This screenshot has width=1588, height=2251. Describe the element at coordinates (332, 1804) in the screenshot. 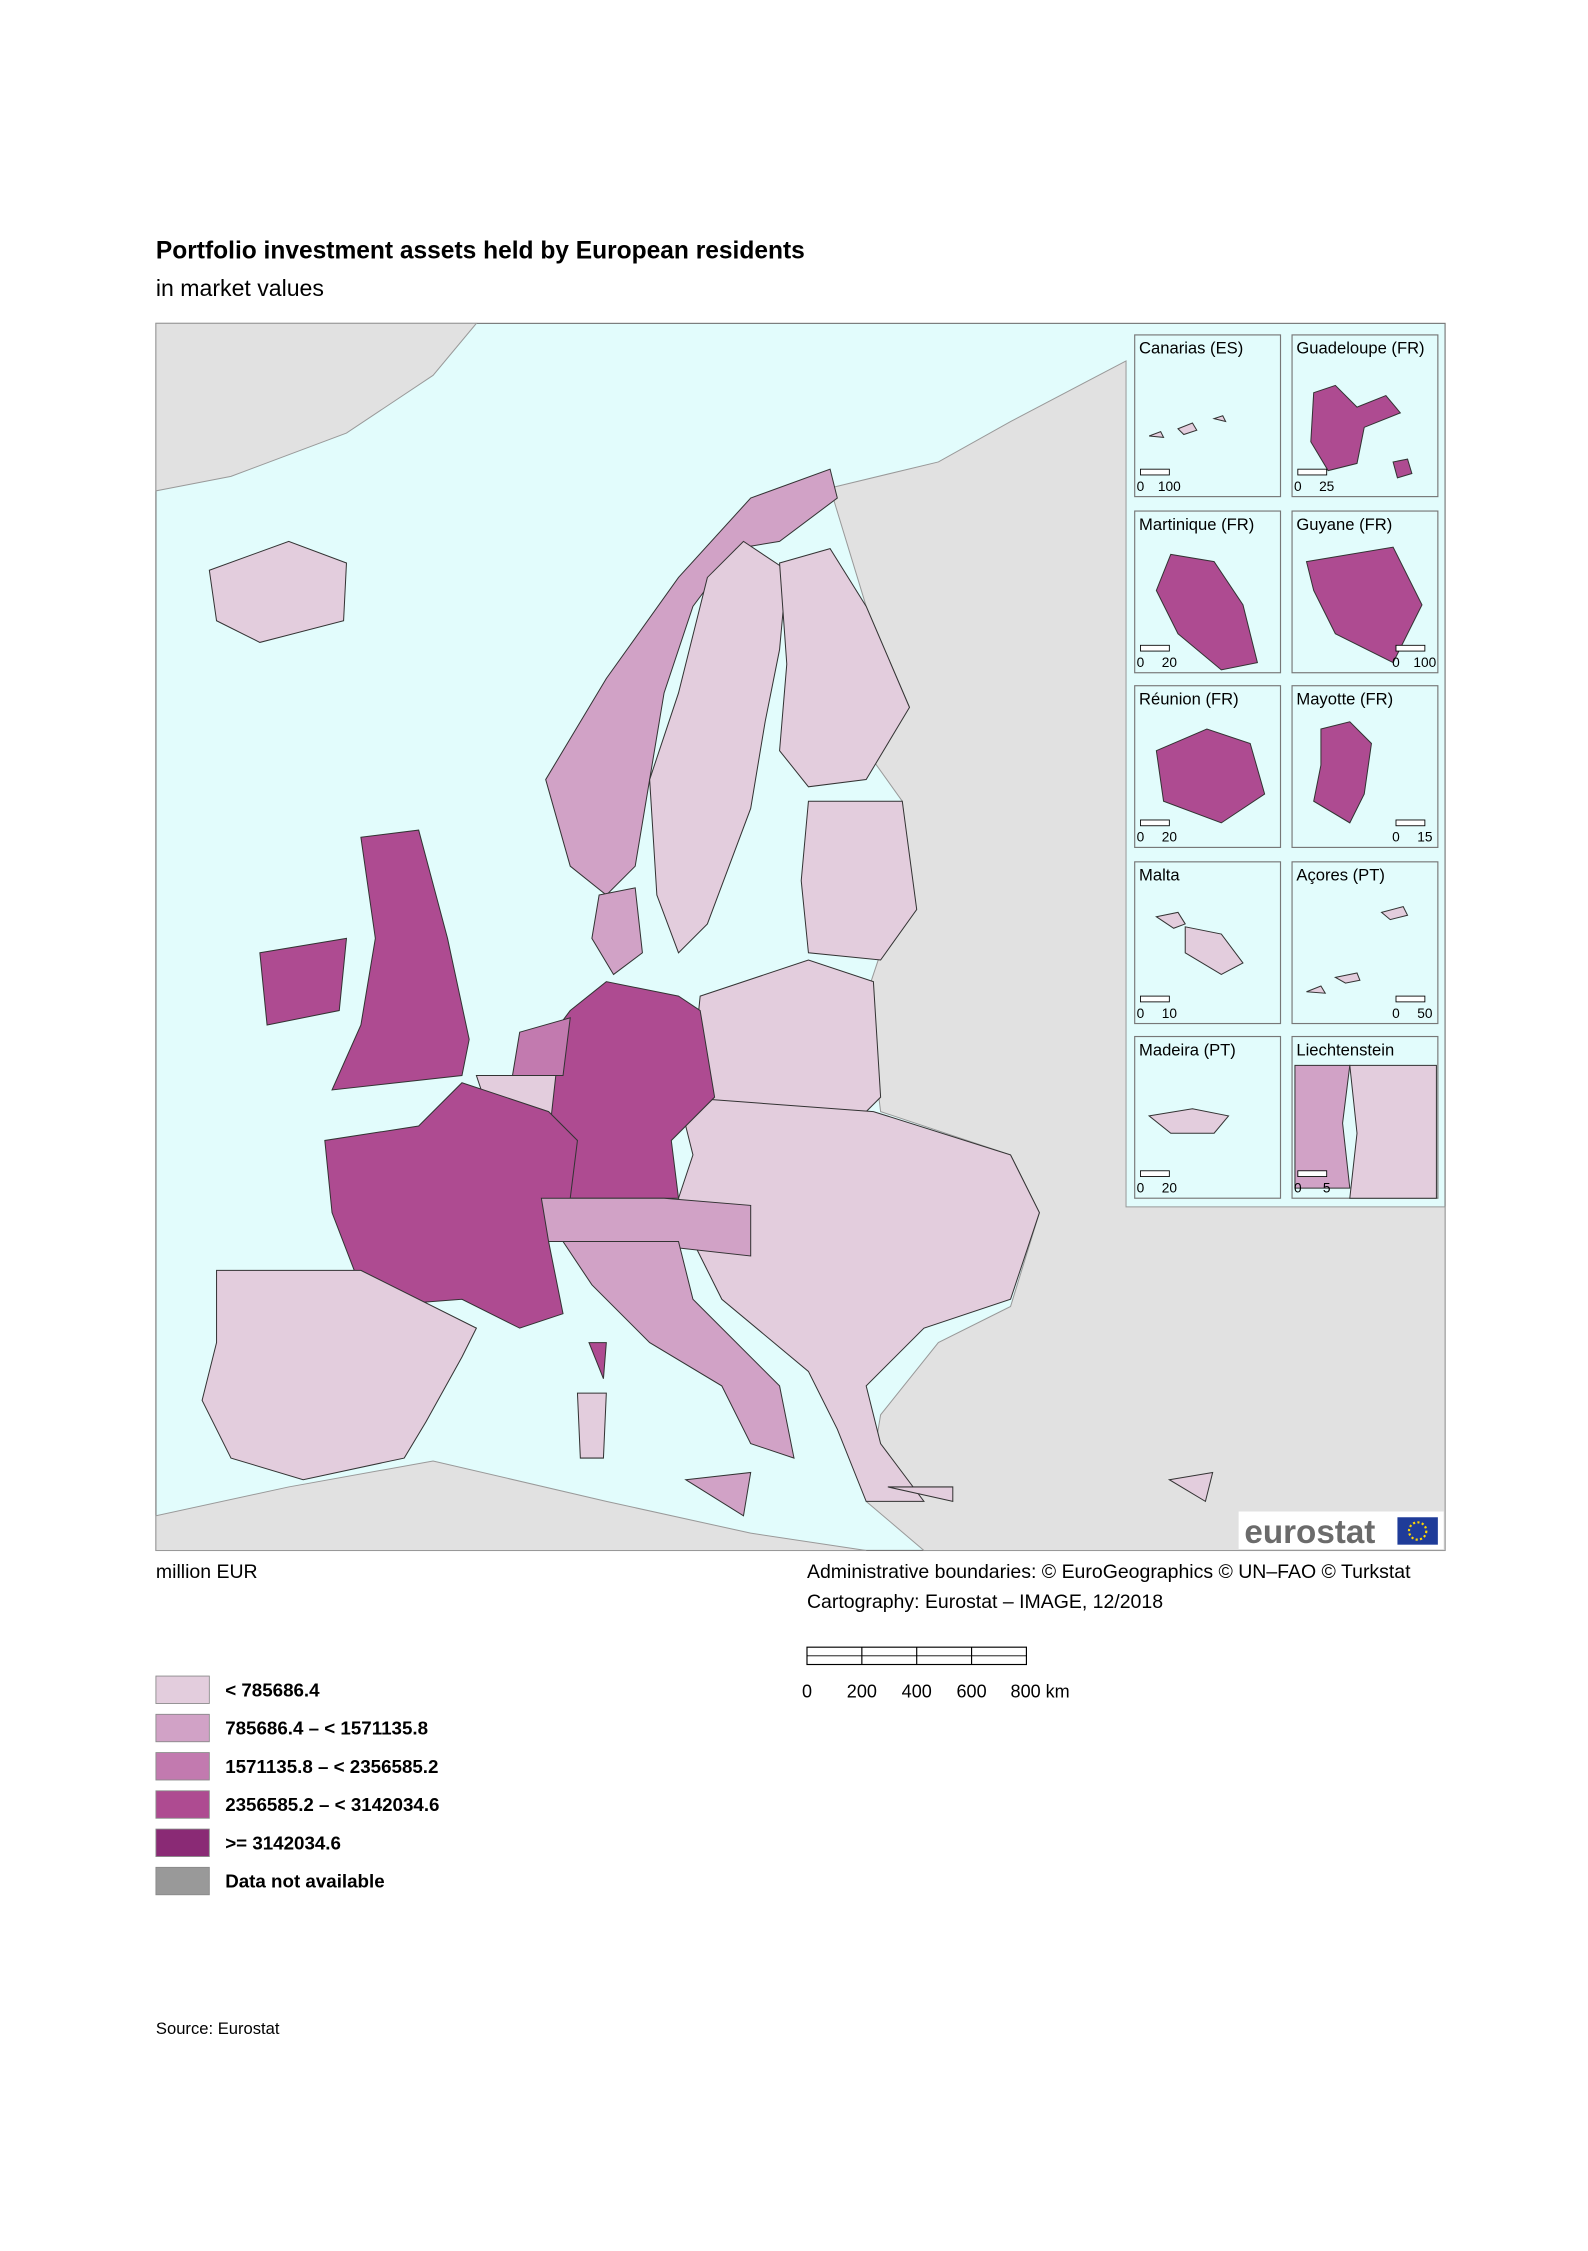

I see `legend-label: 2356585.2 – < 3142034.6` at that location.